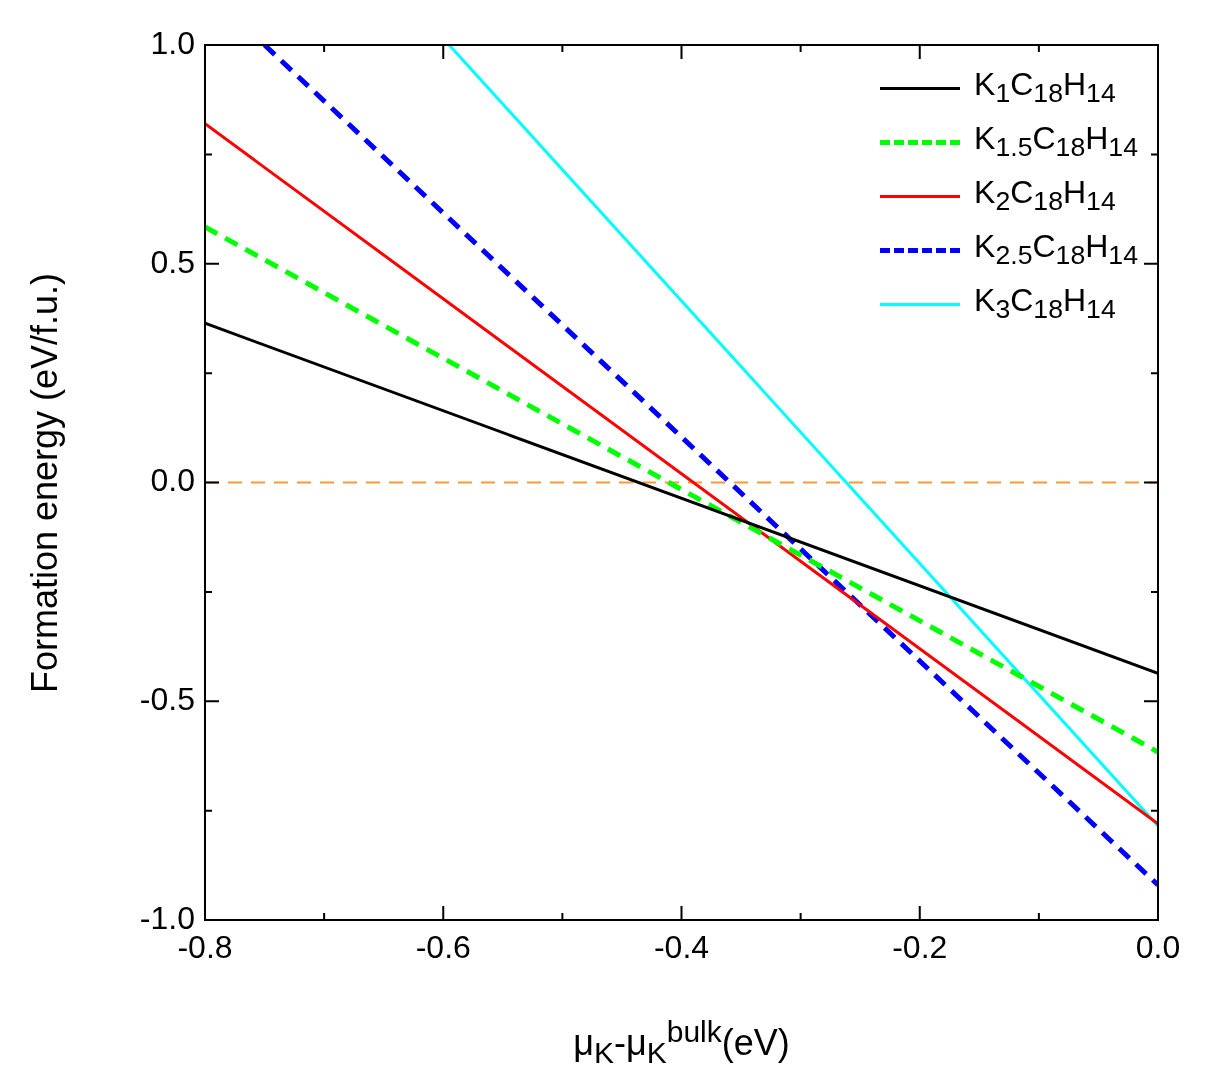 This screenshot has width=1211, height=1084. What do you see at coordinates (681, 1043) in the screenshot?
I see `x-axis-title: μ$_{K}$-μ$_{K}$$^{bulk}$(eV)` at bounding box center [681, 1043].